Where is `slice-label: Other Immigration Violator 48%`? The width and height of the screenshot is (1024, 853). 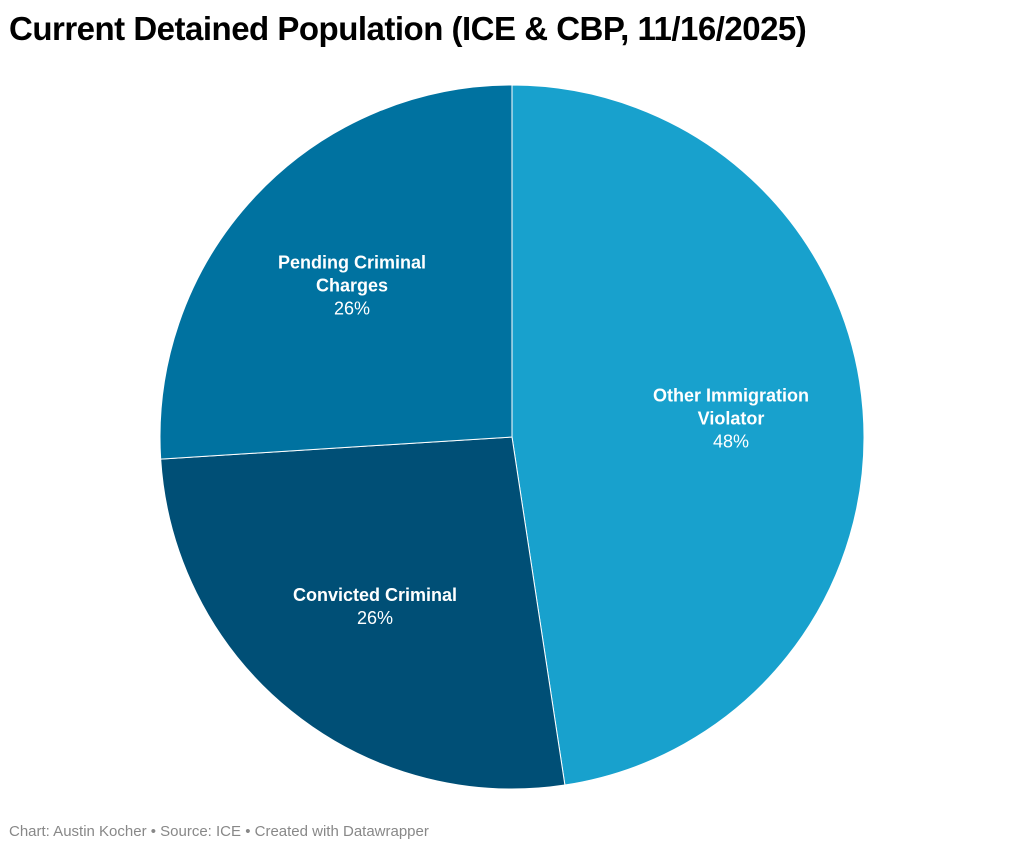 slice-label: Other Immigration Violator 48% is located at coordinates (731, 419).